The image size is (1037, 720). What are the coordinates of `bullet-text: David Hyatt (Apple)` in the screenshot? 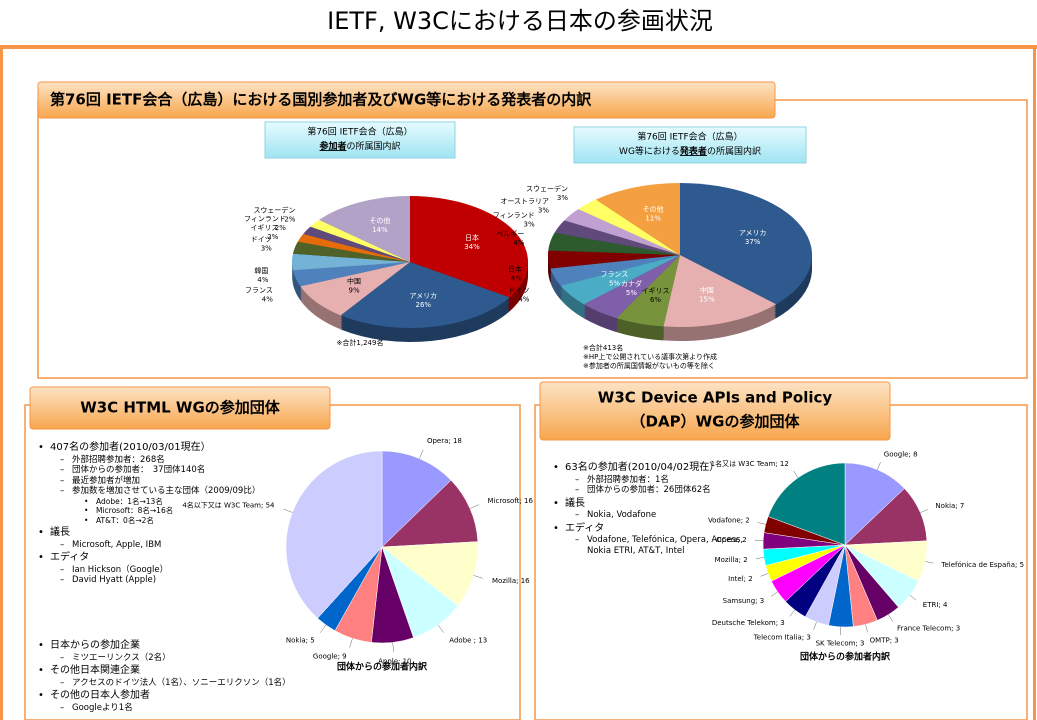 It's located at (114, 580).